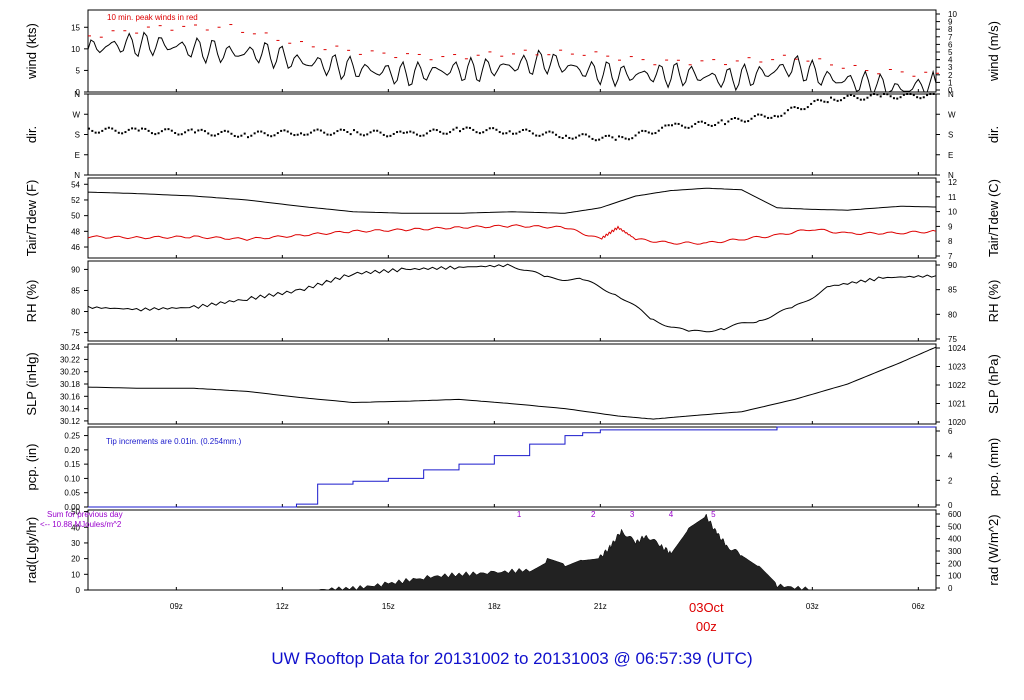 This screenshot has height=700, width=1024. Describe the element at coordinates (31, 218) in the screenshot. I see `y-axis-label-left: Tair/Tdew (F)` at that location.